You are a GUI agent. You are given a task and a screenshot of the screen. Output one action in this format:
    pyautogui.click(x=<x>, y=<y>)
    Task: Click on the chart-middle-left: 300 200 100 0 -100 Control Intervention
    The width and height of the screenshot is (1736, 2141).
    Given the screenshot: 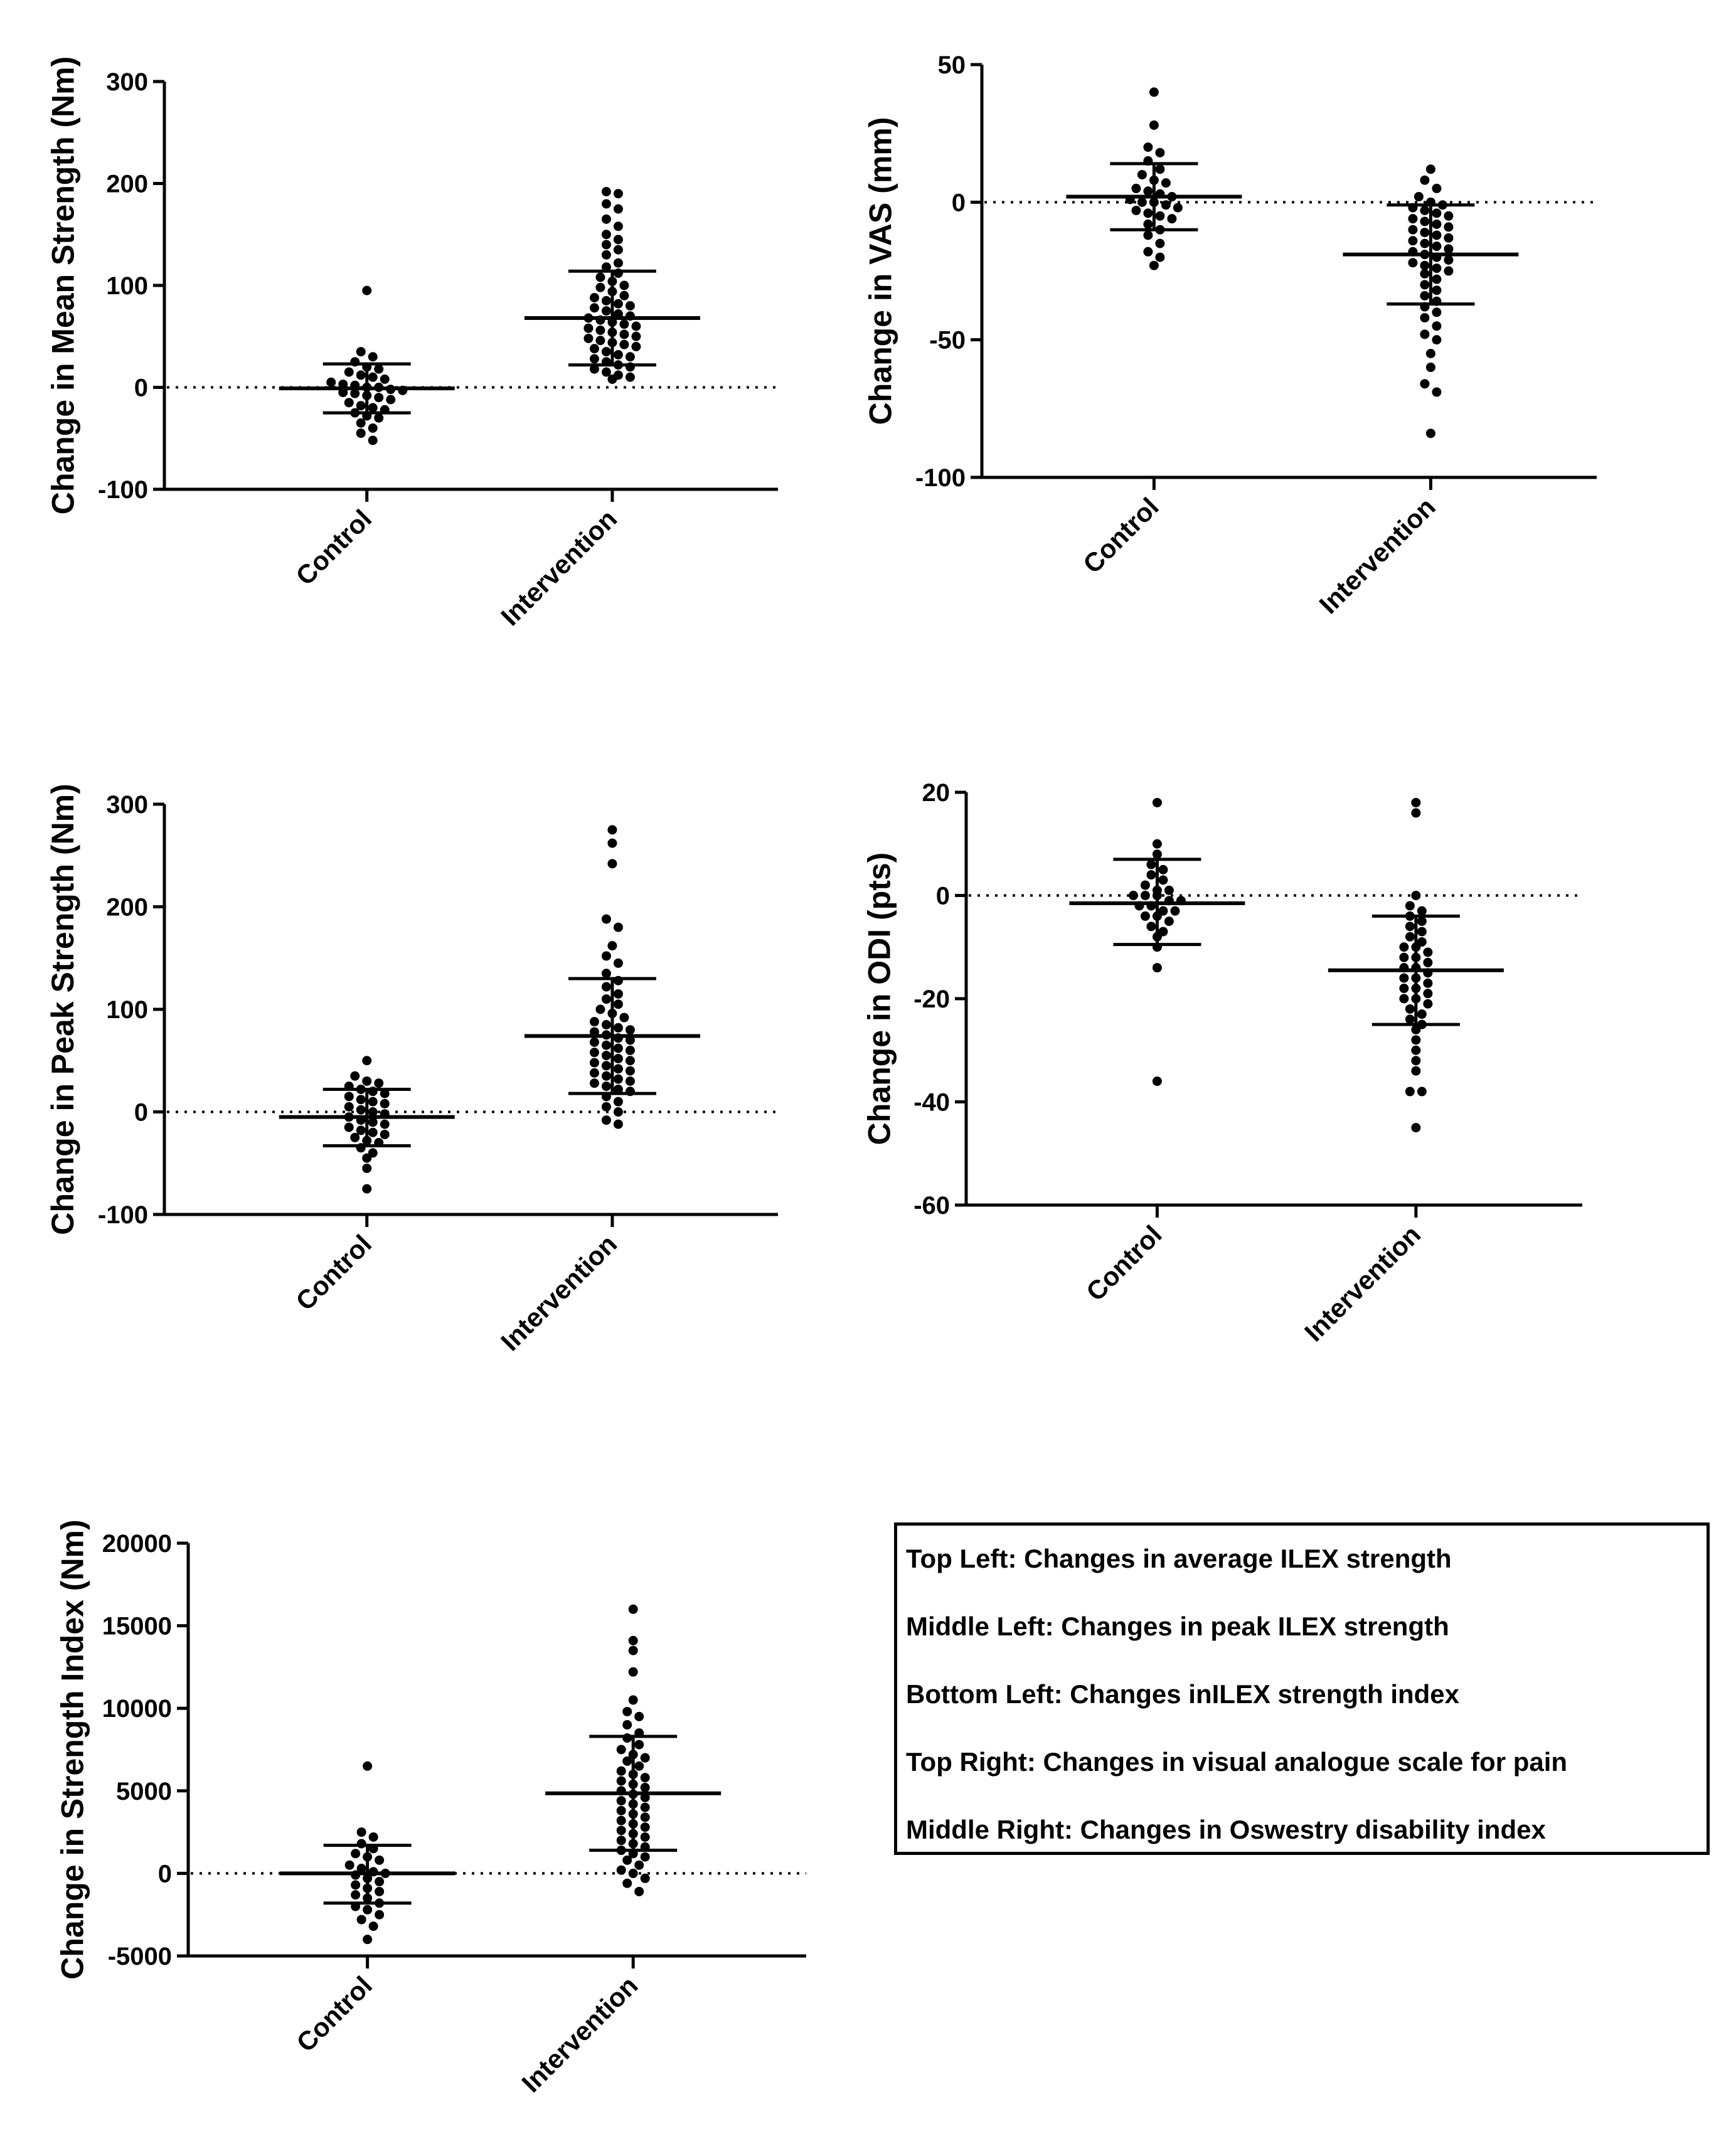 What is the action you would take?
    pyautogui.click(x=438, y=1073)
    